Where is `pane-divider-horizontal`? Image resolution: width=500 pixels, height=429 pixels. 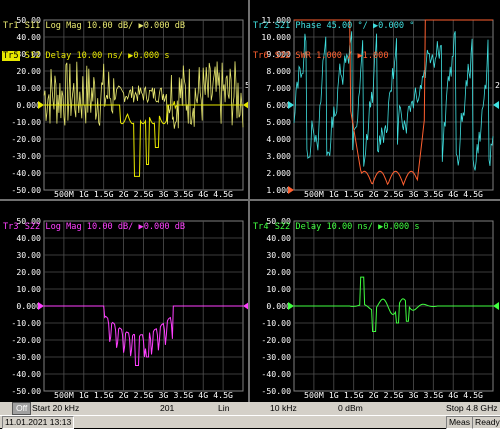 pane-divider-horizontal is located at coordinates (250, 200).